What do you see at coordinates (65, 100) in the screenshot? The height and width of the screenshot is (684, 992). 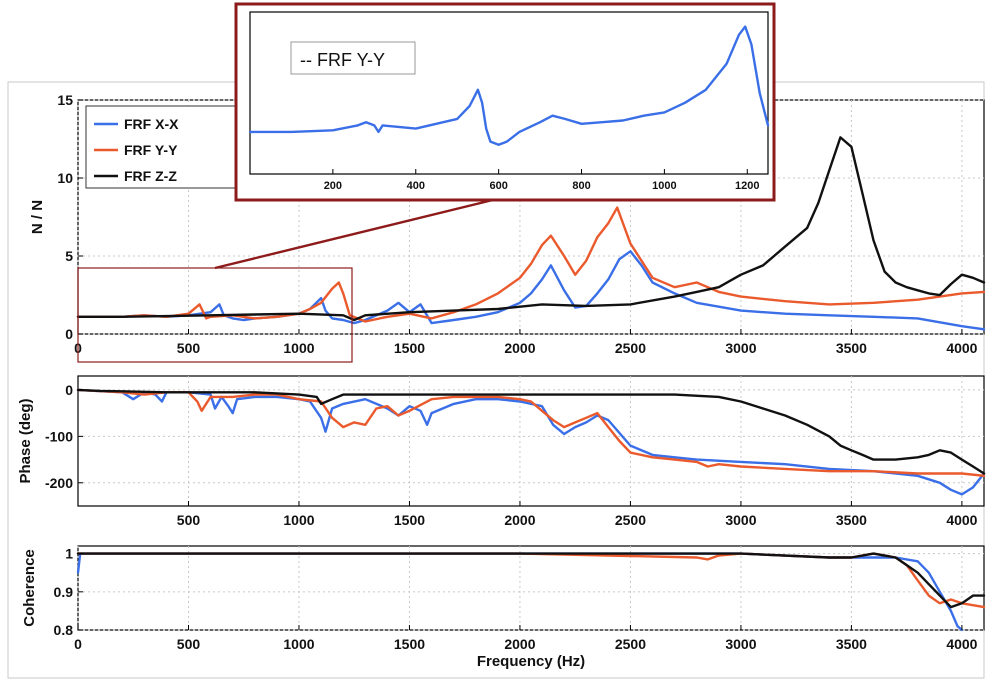 I see `y-tick-label: 15` at bounding box center [65, 100].